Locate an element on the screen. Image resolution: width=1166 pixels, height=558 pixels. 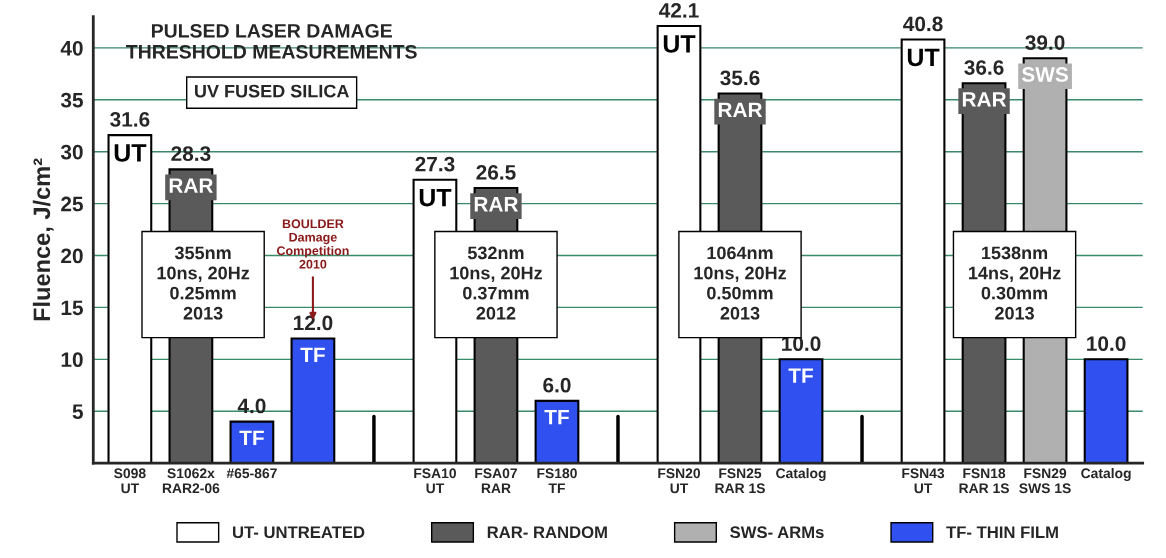
y-tick-label: 40 is located at coordinates (71, 48).